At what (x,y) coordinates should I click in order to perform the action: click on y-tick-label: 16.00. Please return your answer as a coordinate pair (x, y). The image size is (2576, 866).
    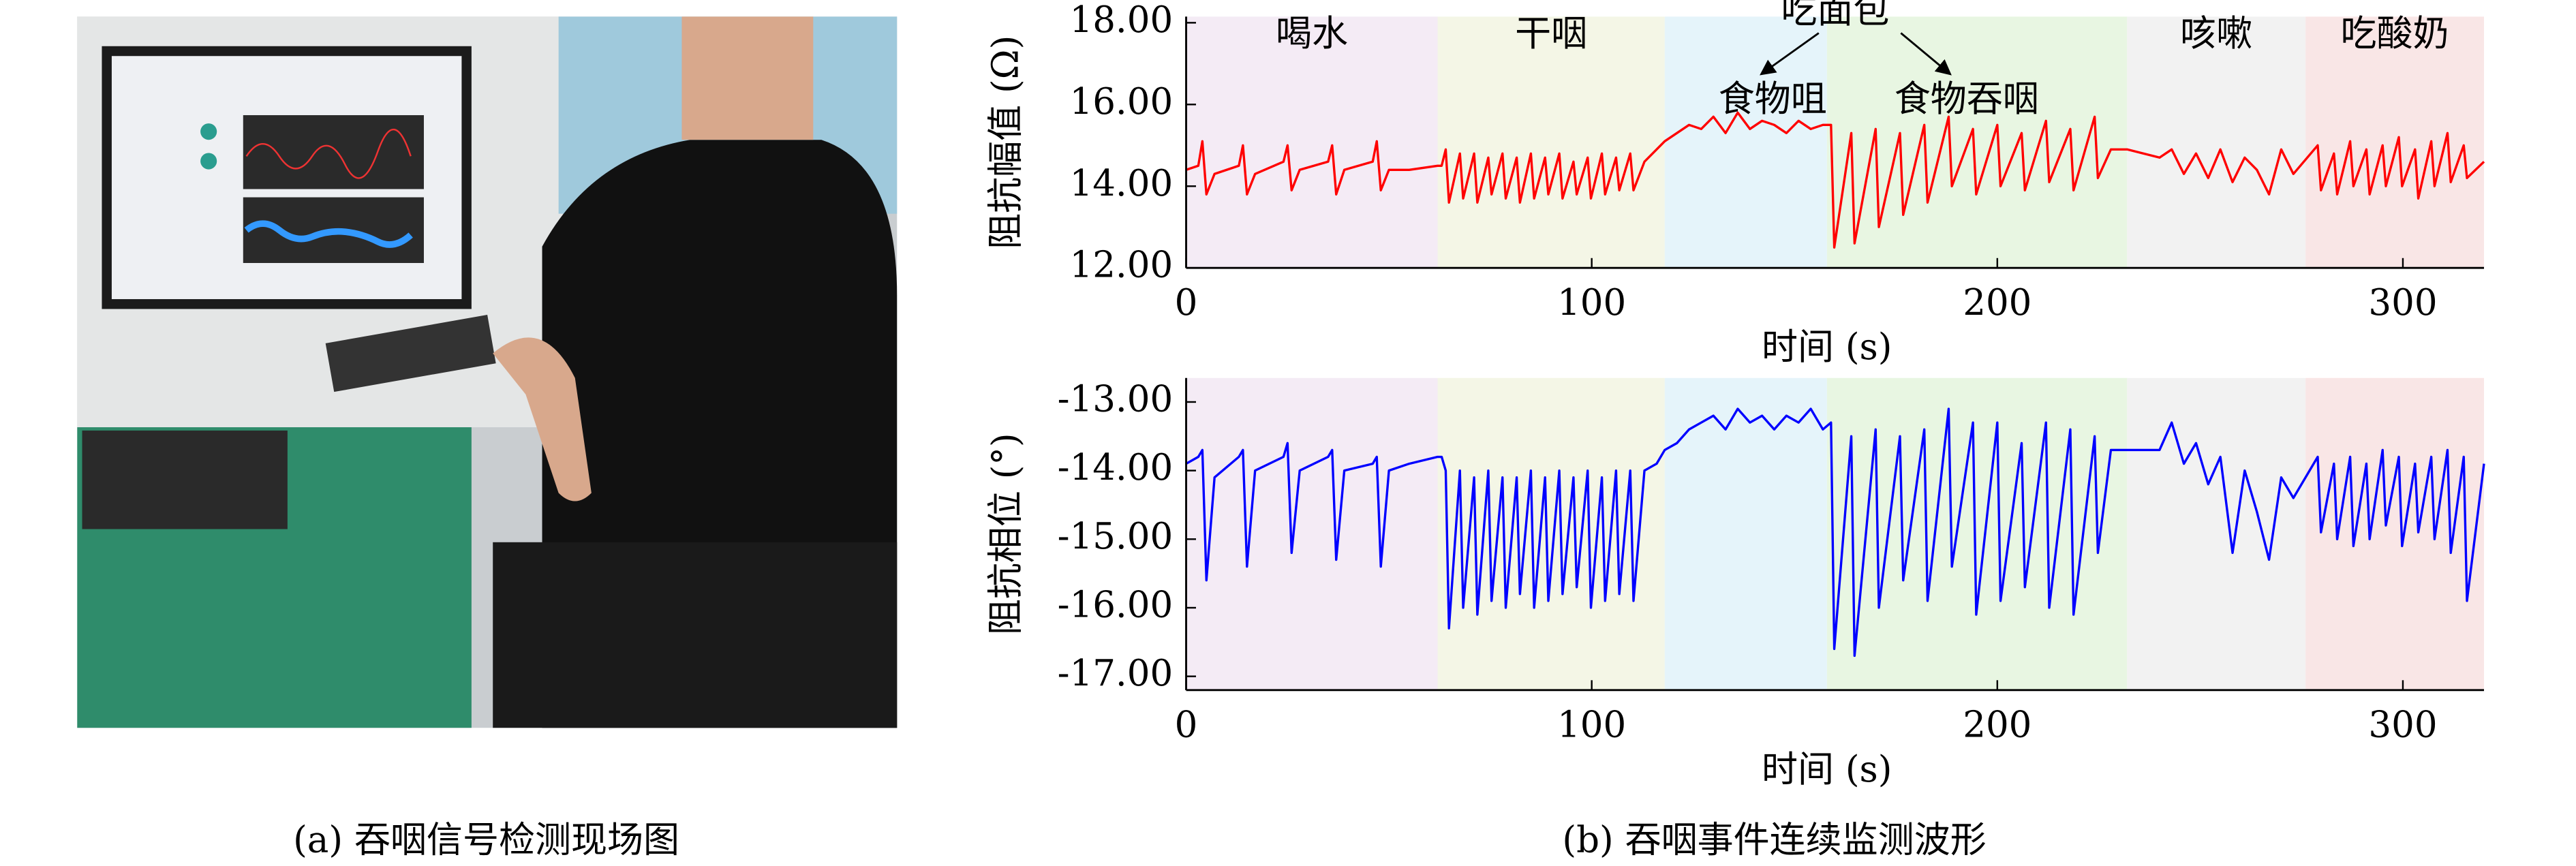
    Looking at the image, I should click on (1121, 101).